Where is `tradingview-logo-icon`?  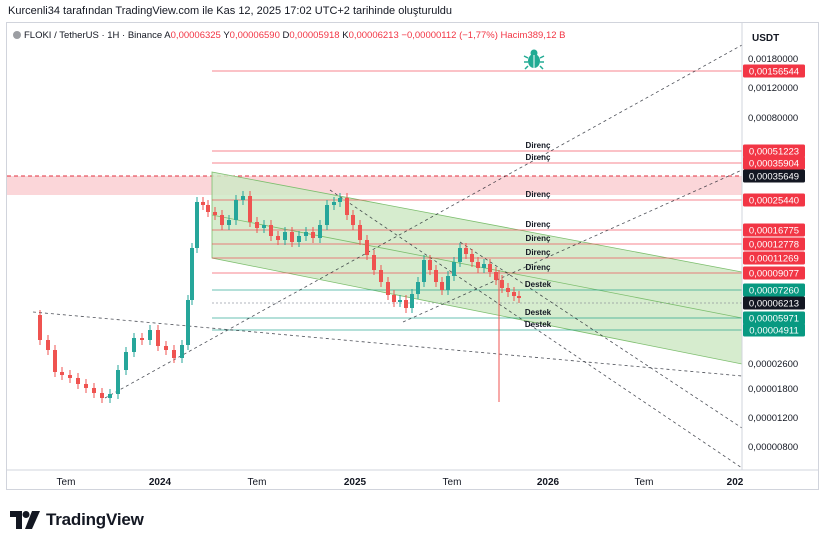 tradingview-logo-icon is located at coordinates (25, 520).